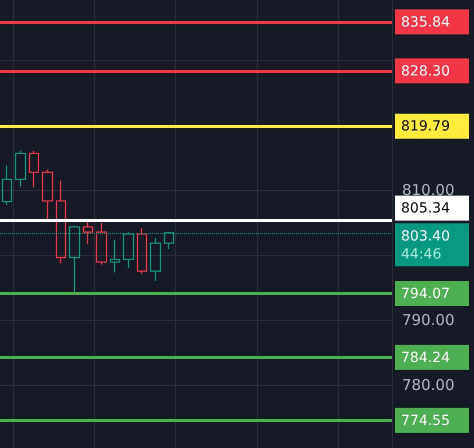  What do you see at coordinates (428, 319) in the screenshot?
I see `y-tick-label: 790.00` at bounding box center [428, 319].